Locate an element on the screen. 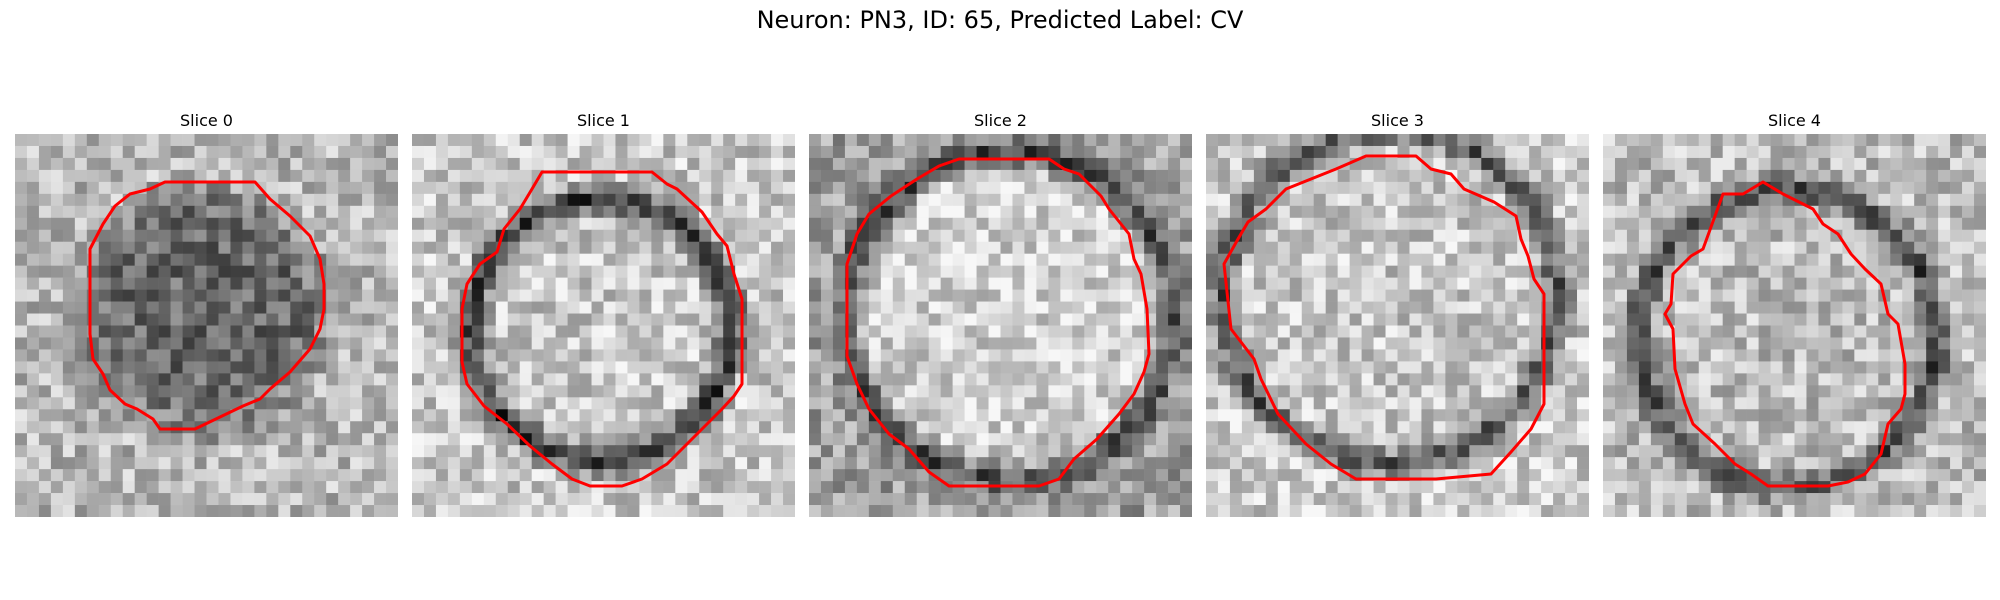 This screenshot has height=600, width=2000. slice-panel-1: Slice 1 is located at coordinates (603, 312).